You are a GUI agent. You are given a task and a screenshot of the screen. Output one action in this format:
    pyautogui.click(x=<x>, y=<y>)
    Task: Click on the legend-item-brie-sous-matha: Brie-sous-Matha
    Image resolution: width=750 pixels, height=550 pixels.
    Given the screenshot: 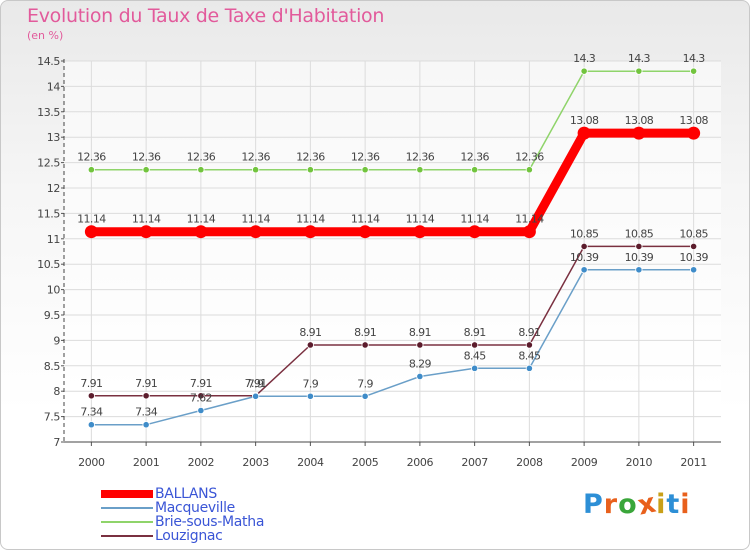 What is the action you would take?
    pyautogui.click(x=221, y=522)
    